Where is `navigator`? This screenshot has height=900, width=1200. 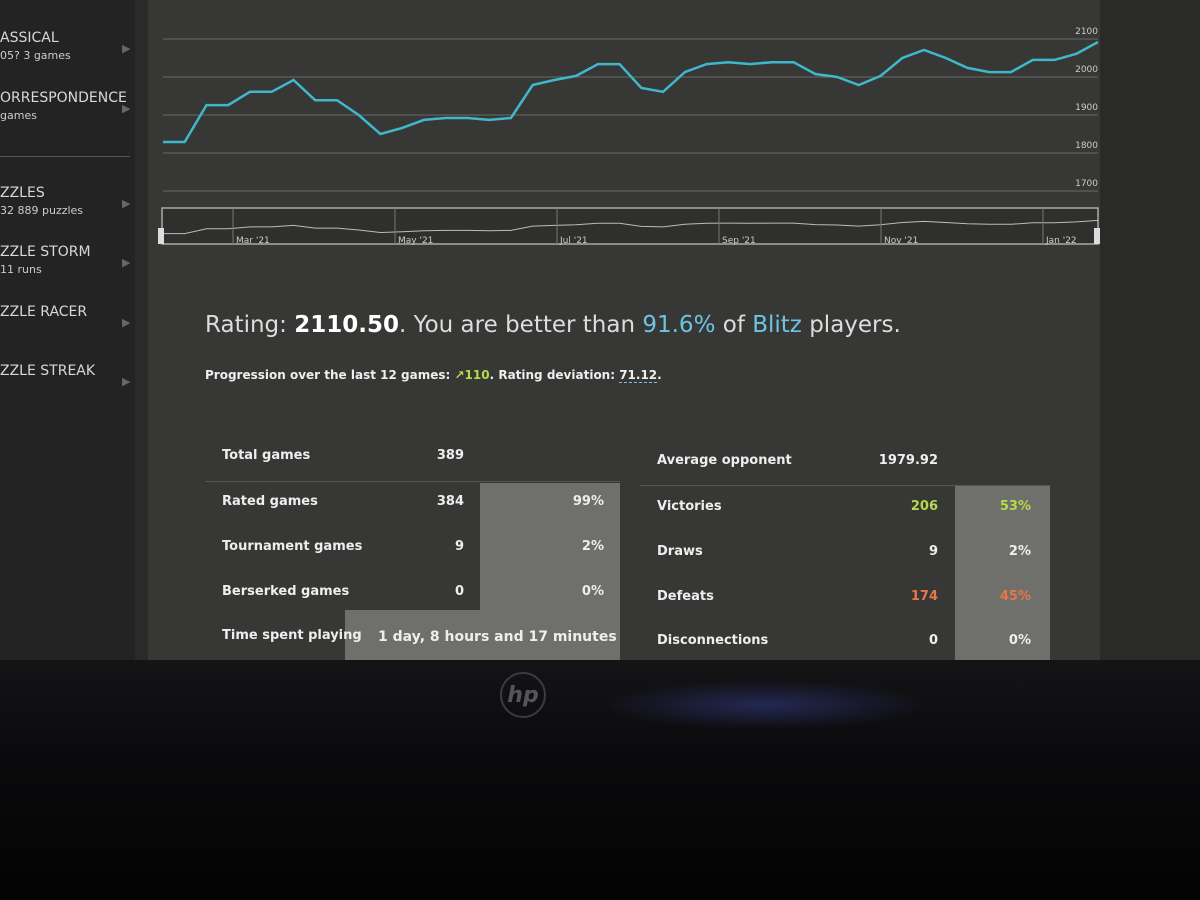 navigator is located at coordinates (630, 226).